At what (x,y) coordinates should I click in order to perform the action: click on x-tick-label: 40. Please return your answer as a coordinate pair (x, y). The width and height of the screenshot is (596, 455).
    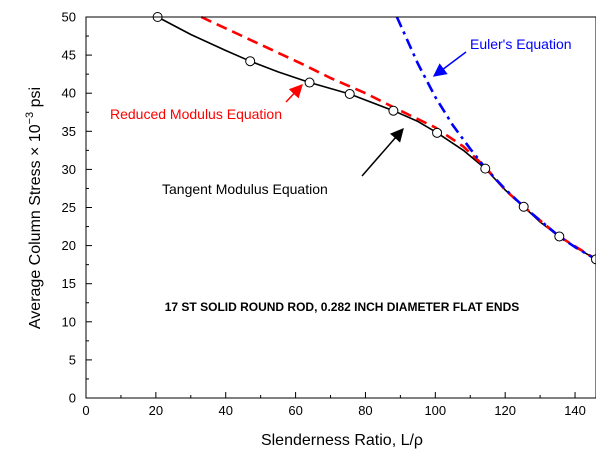
    Looking at the image, I should click on (225, 410).